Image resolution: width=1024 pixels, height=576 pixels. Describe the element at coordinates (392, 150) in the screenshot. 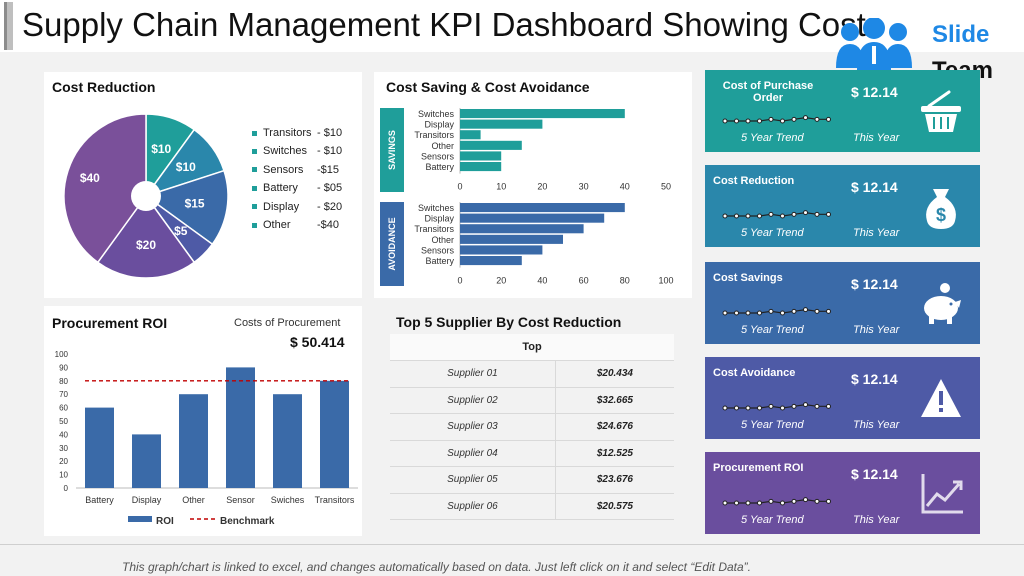

I see `savings-label-band` at that location.